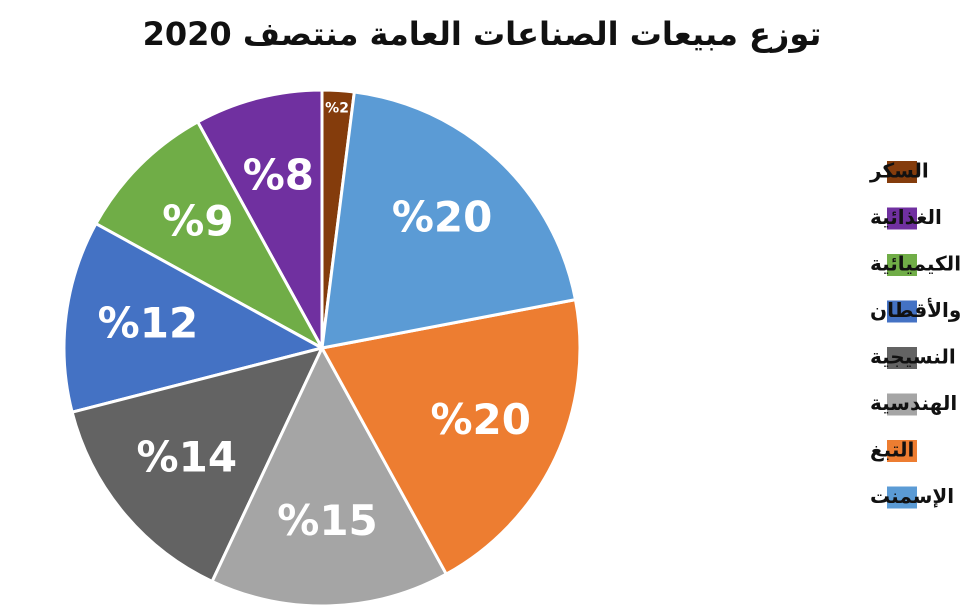 The image size is (965, 614). What do you see at coordinates (187, 456) in the screenshot?
I see `data-label: %14` at bounding box center [187, 456].